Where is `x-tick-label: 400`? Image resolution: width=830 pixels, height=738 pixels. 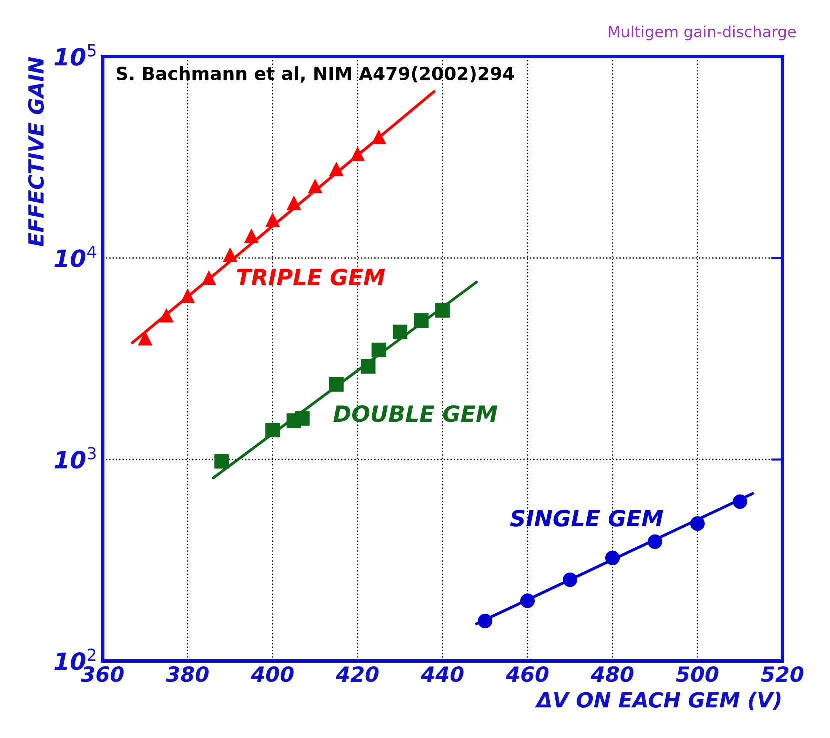
x-tick-label: 400 is located at coordinates (272, 674).